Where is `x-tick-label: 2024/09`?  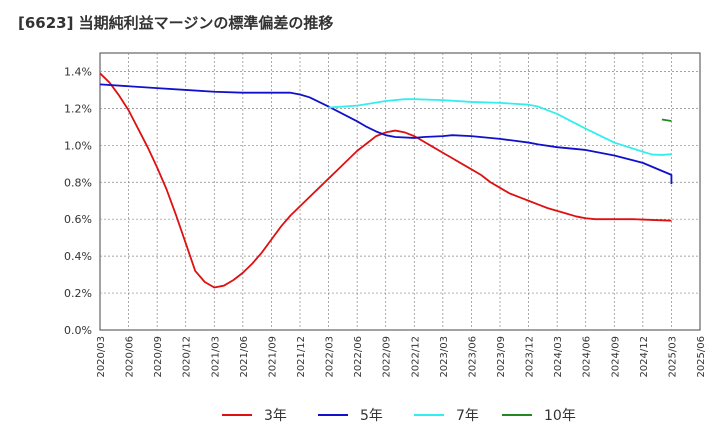 x-tick-label: 2024/09 is located at coordinates (615, 357).